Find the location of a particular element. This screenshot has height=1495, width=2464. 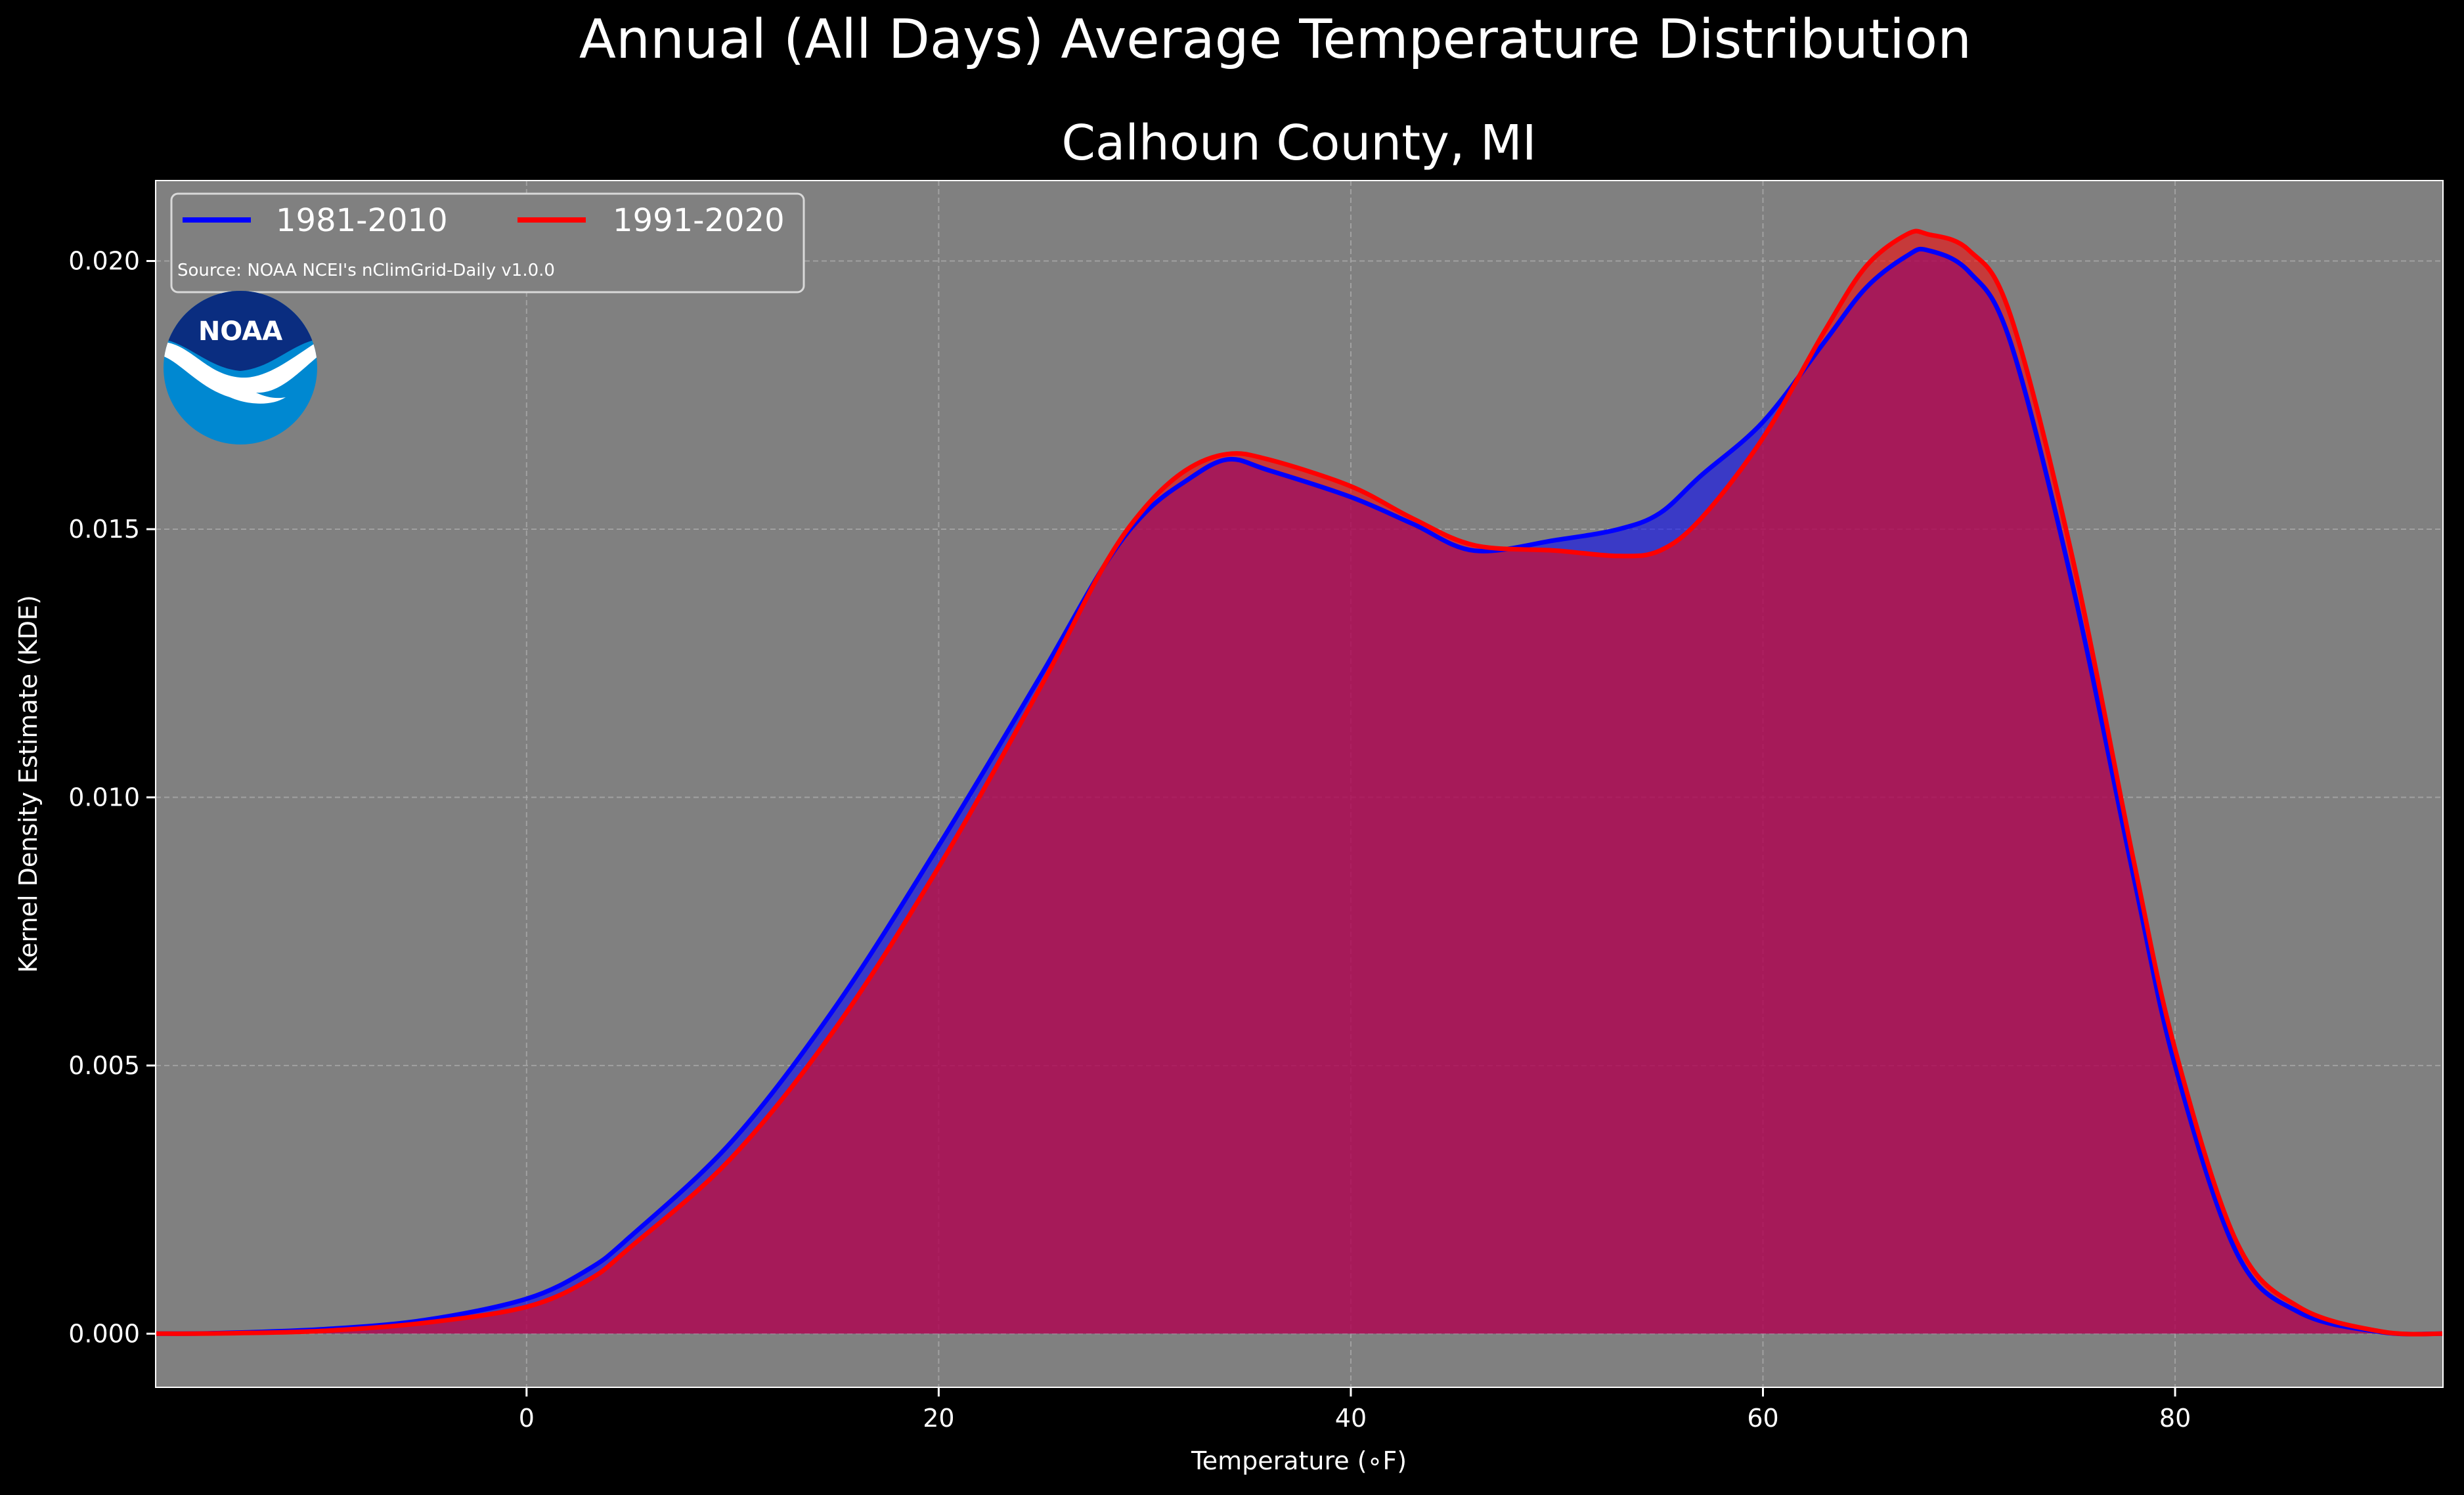

legend-label-1991-2020: 1991-2020 is located at coordinates (699, 220).